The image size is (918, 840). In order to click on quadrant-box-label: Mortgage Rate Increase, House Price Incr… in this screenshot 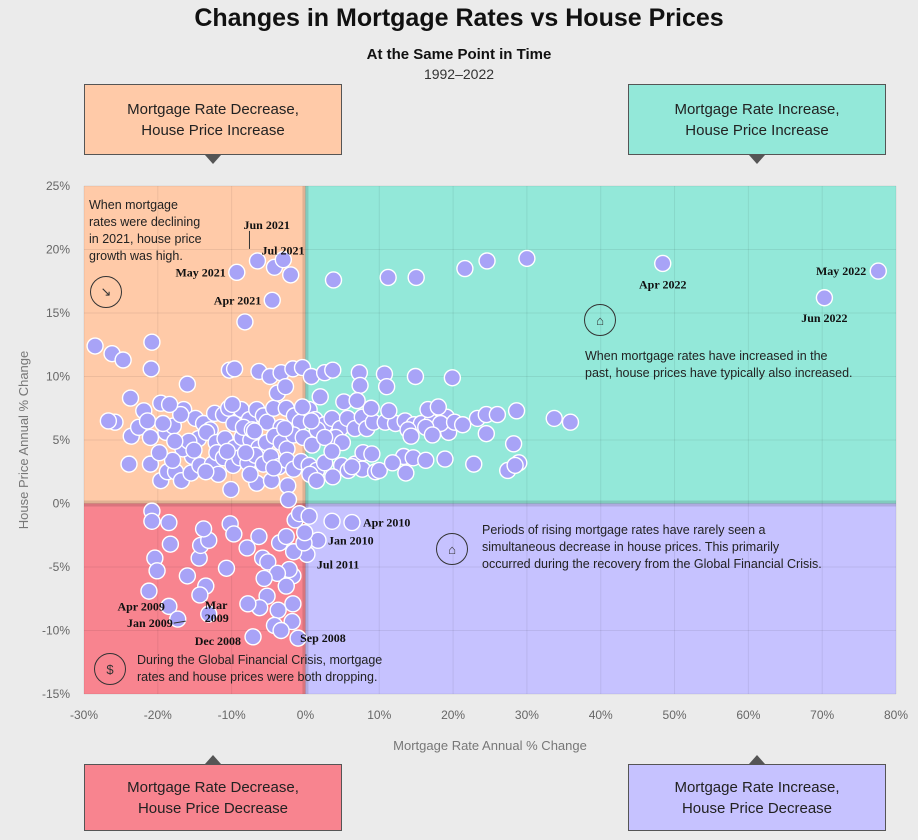, I will do `click(757, 119)`.